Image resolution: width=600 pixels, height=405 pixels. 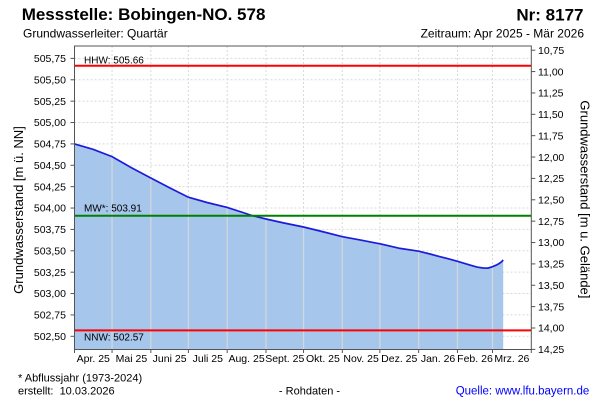 I want to click on svg-text: 505,75, so click(x=50, y=59).